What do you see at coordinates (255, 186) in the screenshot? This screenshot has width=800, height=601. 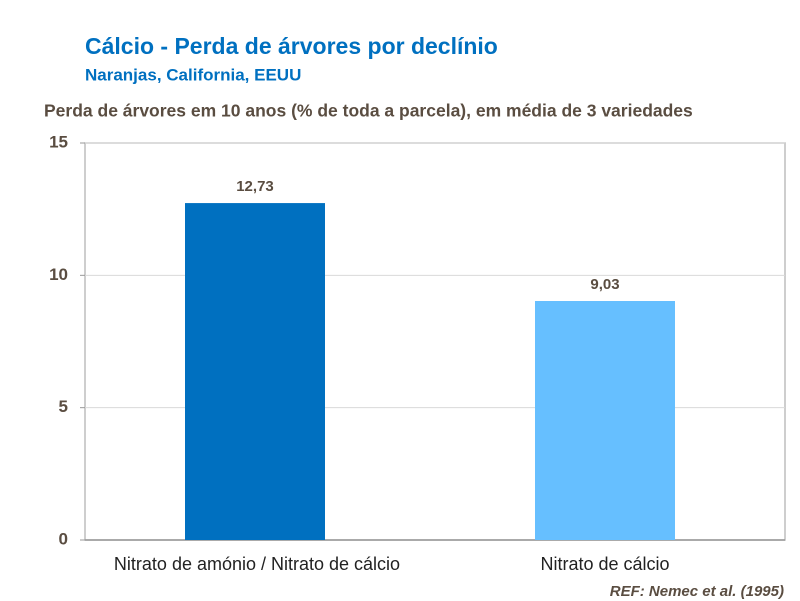 I see `value-label: 12,73` at bounding box center [255, 186].